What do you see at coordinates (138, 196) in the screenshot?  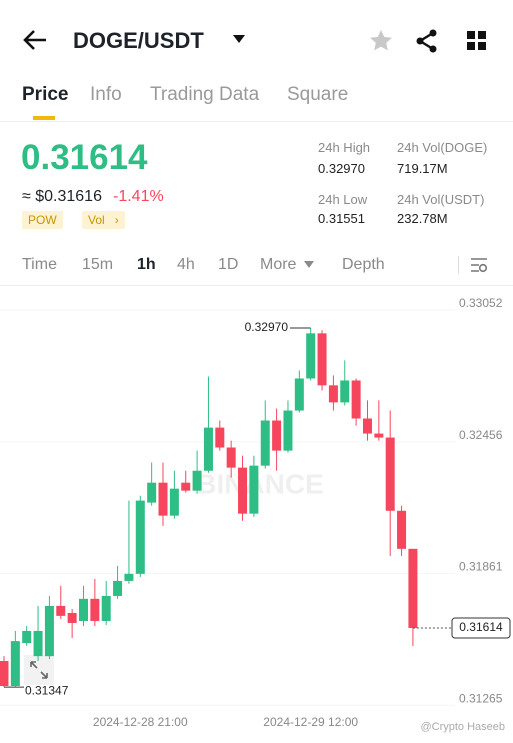 I see `price-change: -1.41%` at bounding box center [138, 196].